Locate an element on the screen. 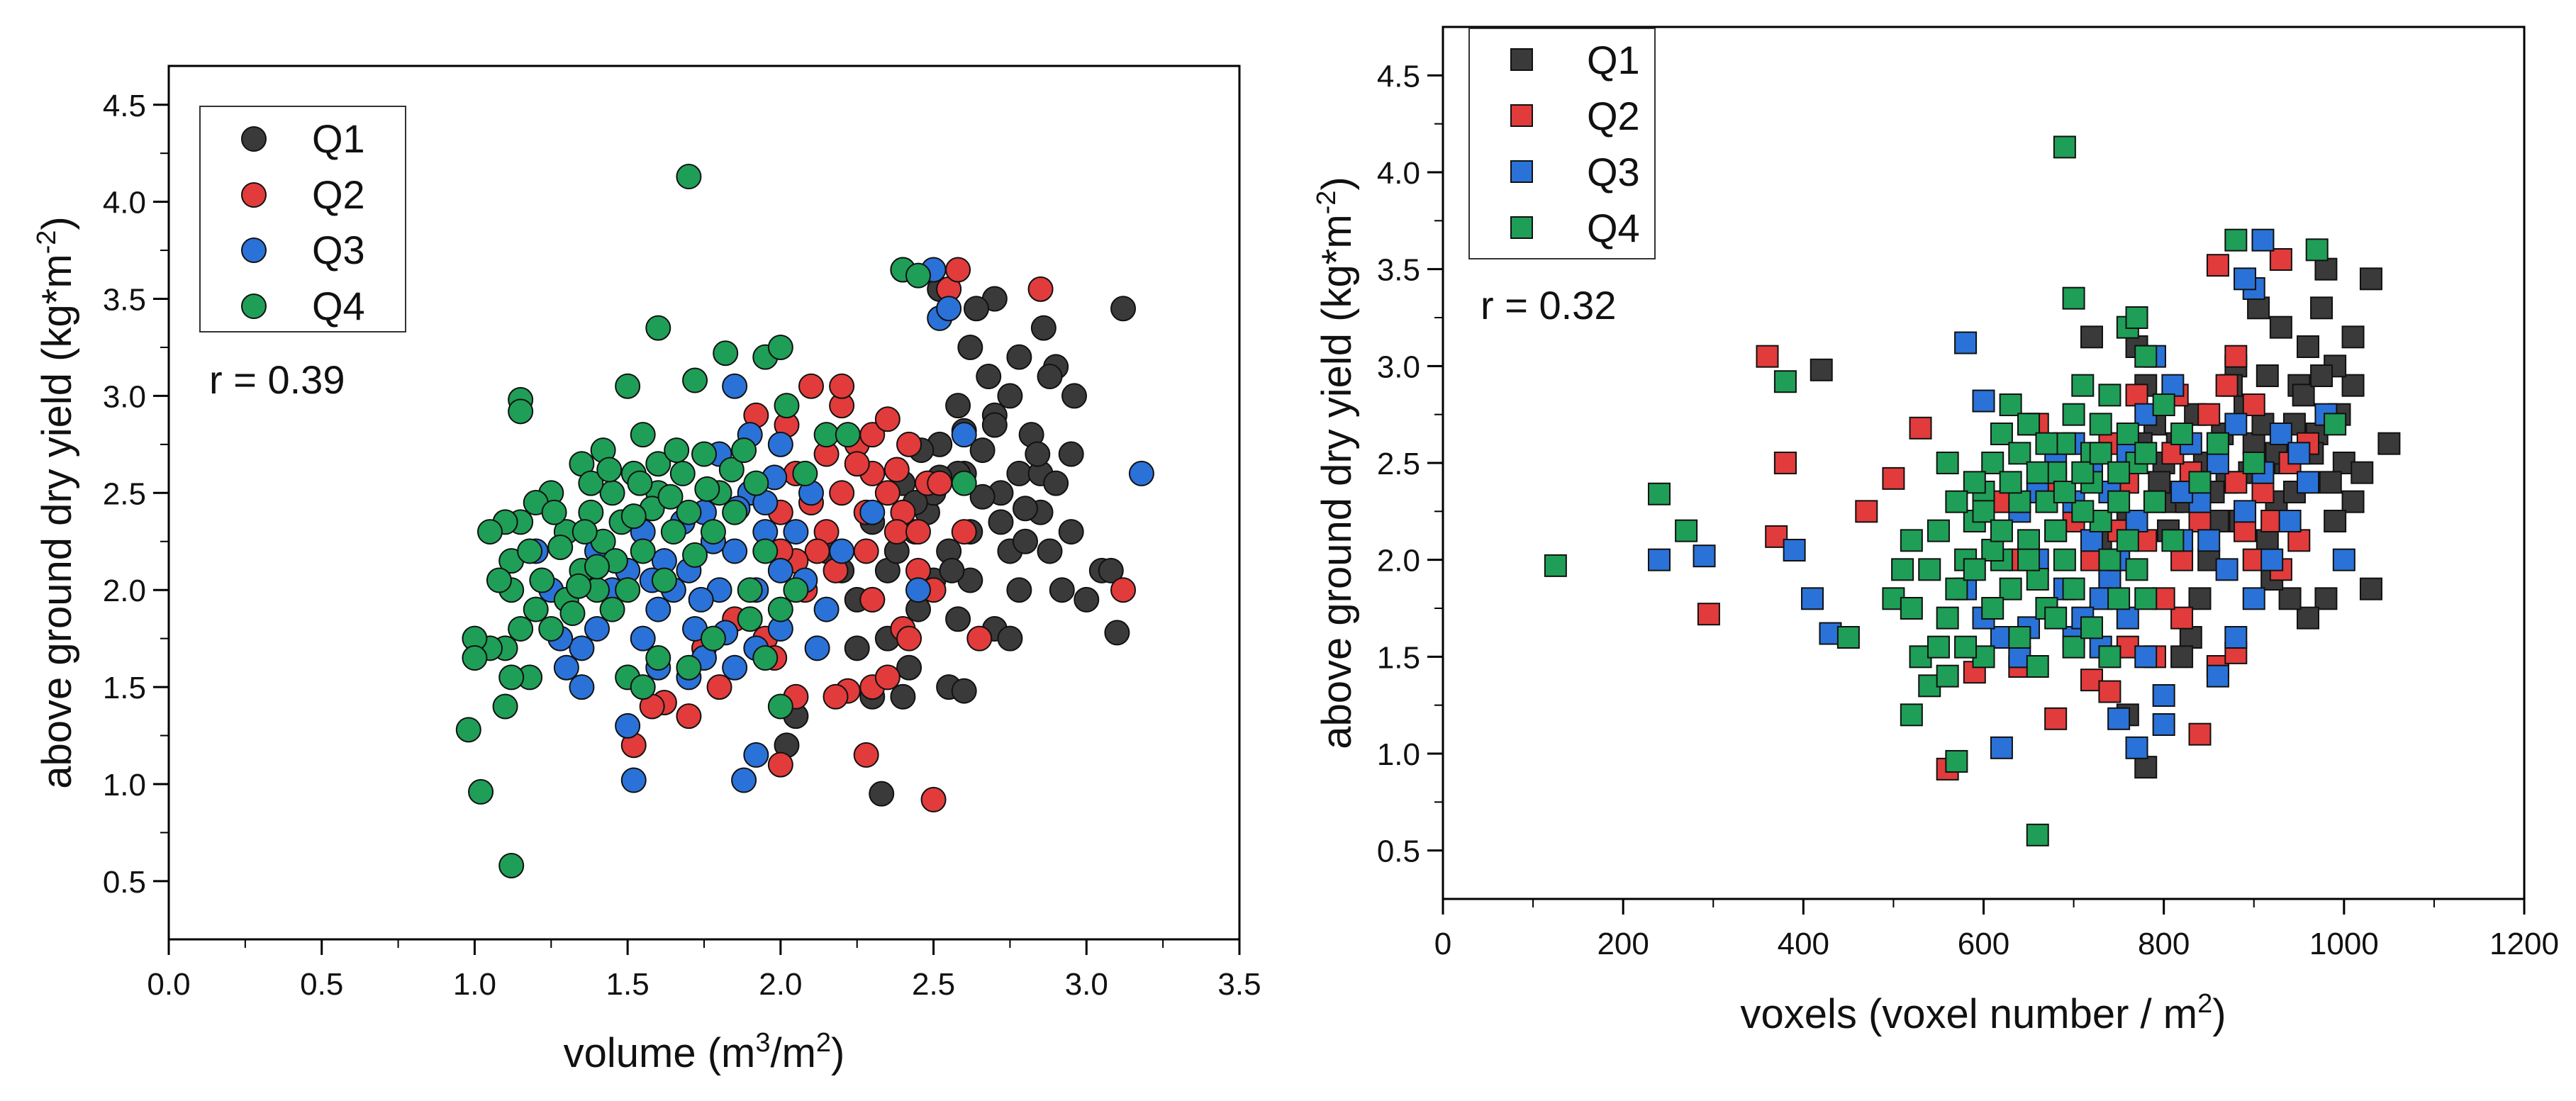 Image resolution: width=2576 pixels, height=1101 pixels. y-tick-label: 2.0 is located at coordinates (1398, 561).